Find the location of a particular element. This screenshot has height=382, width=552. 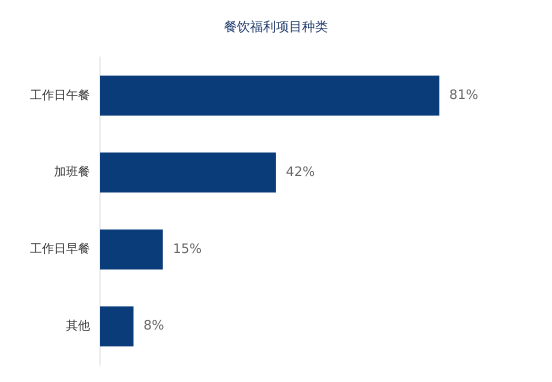

y-tick-label: 工作日午餐 is located at coordinates (60, 95).